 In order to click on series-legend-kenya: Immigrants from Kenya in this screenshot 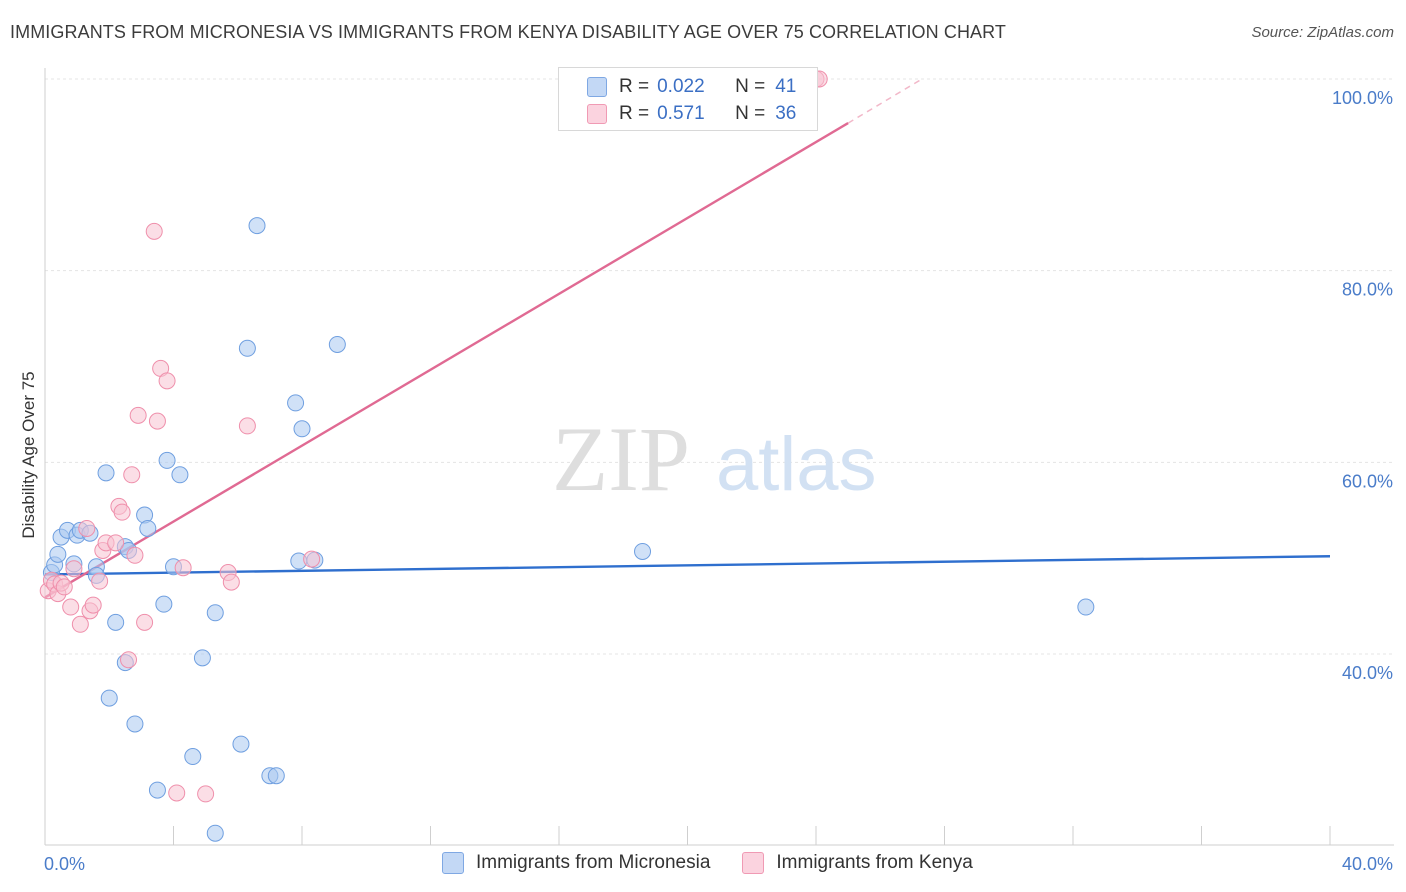, I will do `click(857, 863)`.